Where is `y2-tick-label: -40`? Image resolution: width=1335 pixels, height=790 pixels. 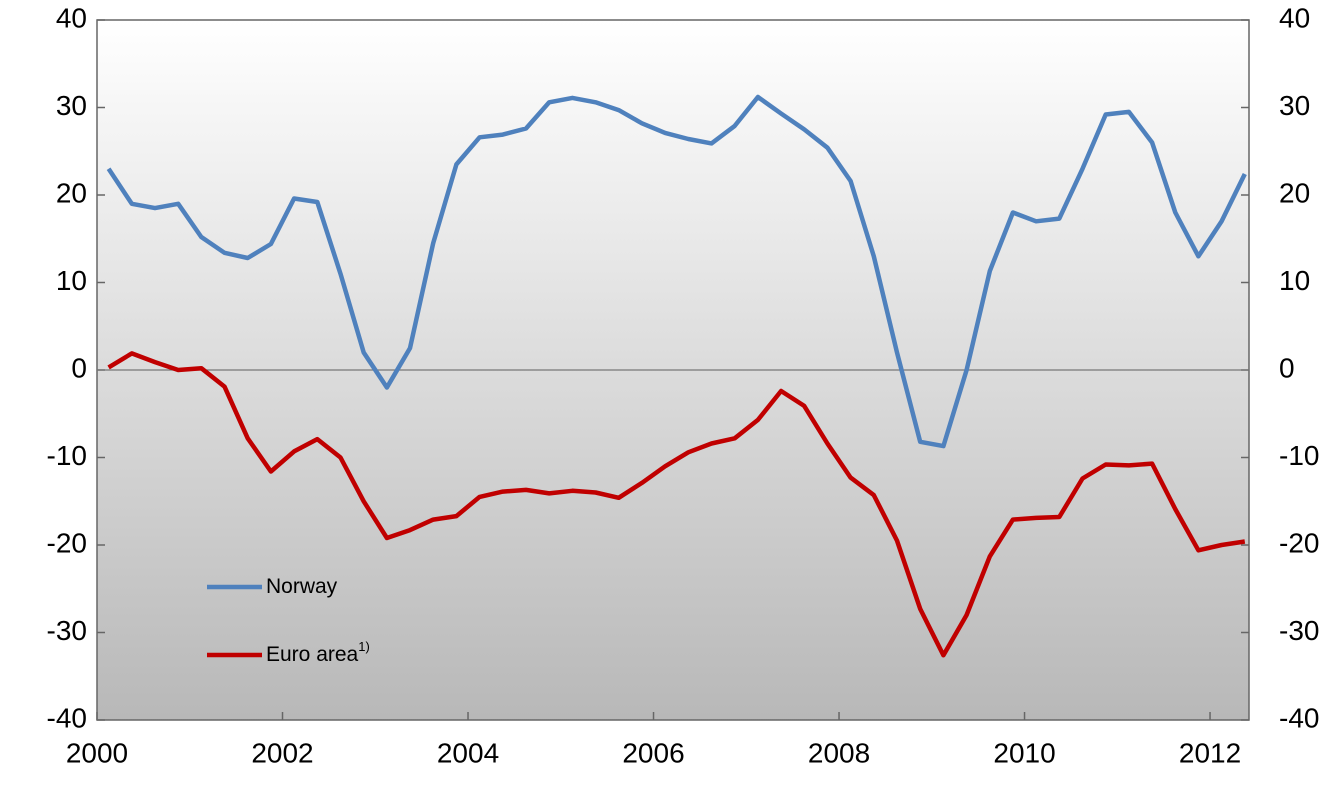 y2-tick-label: -40 is located at coordinates (1299, 717).